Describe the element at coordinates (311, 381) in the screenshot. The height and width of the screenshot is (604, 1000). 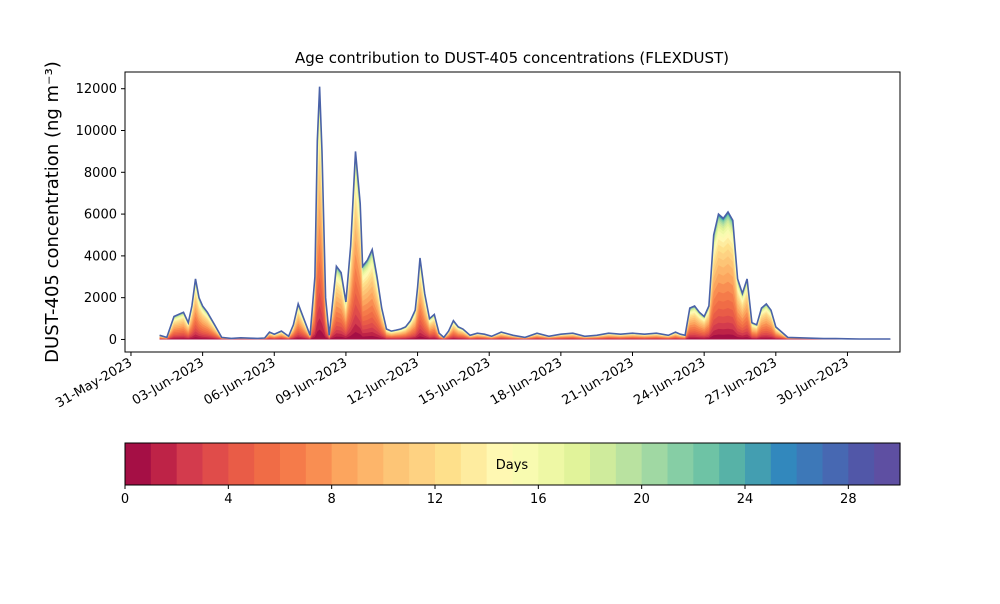
I see `x-tick-label-3: 09-Jun-2023` at that location.